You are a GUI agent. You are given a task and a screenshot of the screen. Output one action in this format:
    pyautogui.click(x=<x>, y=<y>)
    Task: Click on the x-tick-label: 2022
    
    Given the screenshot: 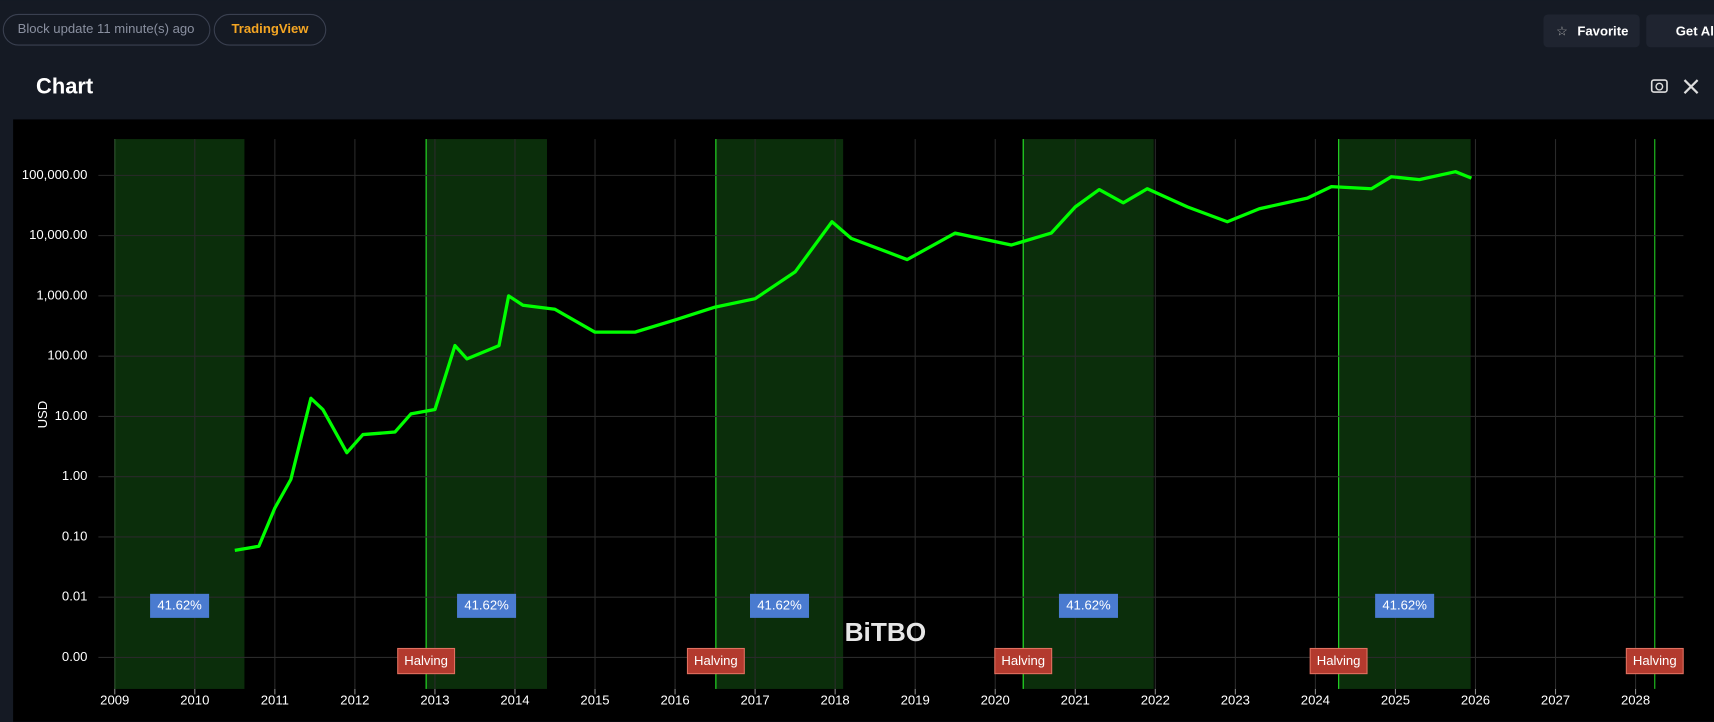 What is the action you would take?
    pyautogui.click(x=1155, y=699)
    